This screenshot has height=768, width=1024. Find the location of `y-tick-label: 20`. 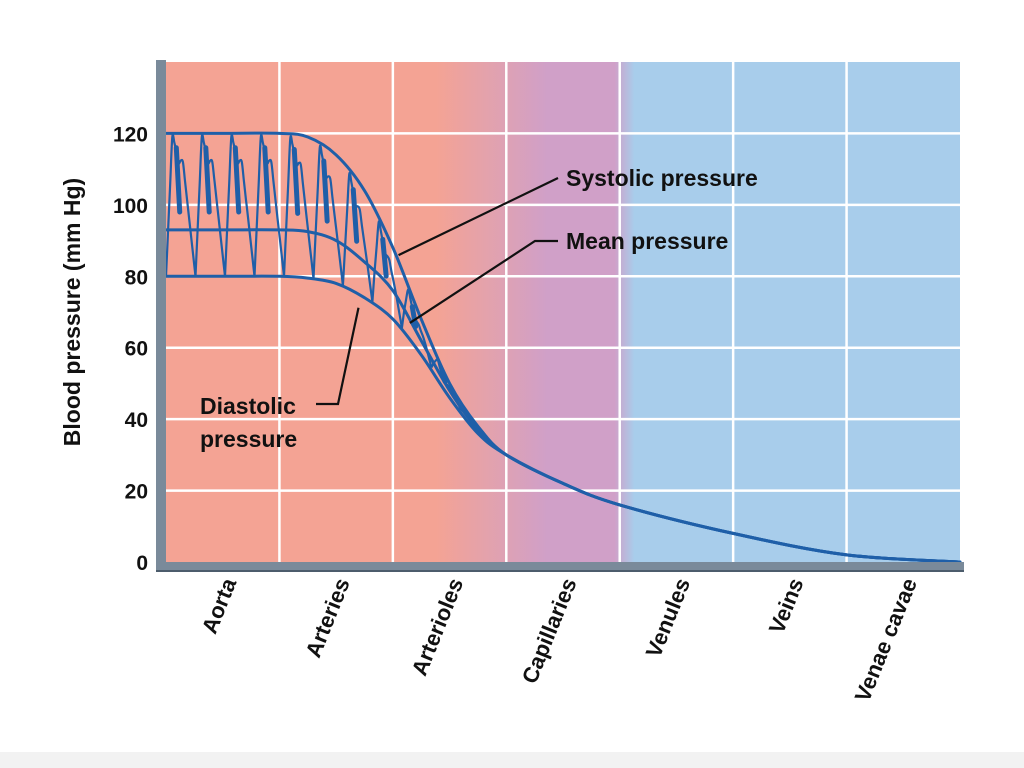

y-tick-label: 20 is located at coordinates (136, 492).